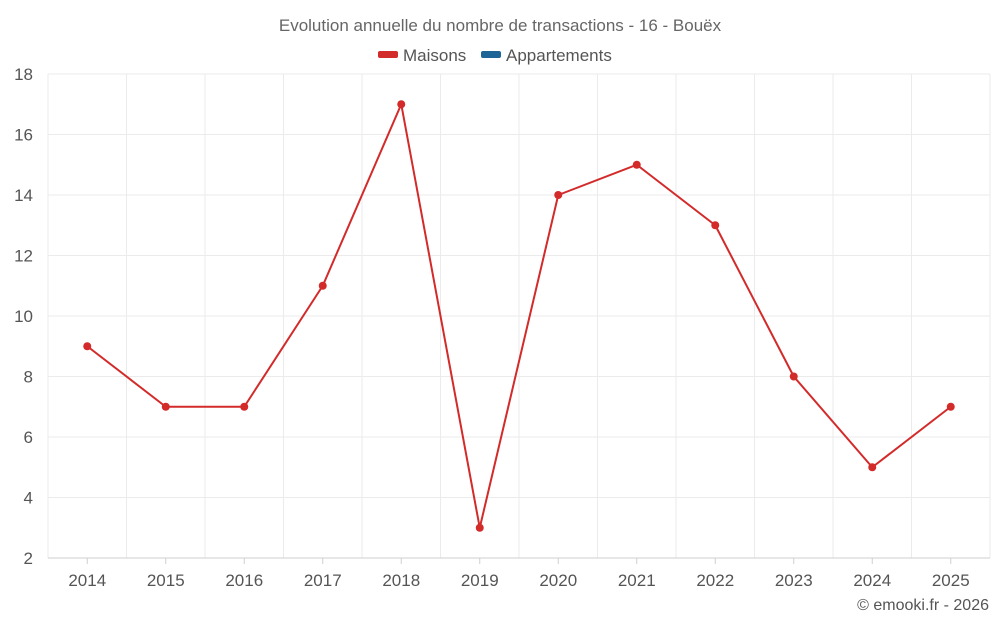 The width and height of the screenshot is (1000, 625). I want to click on data-point-maisons-2018, so click(401, 104).